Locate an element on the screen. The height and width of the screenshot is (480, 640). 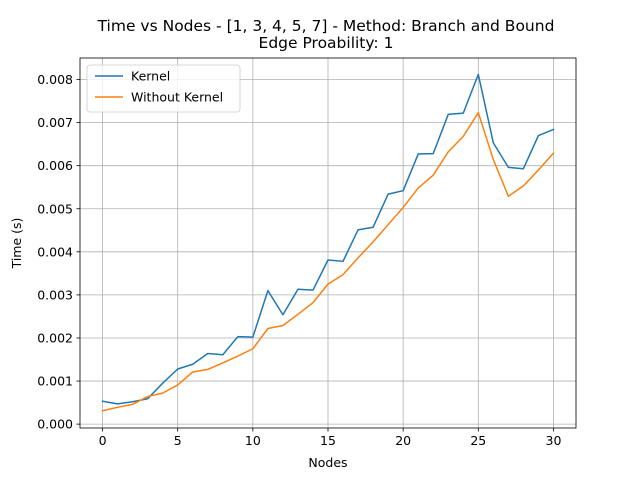
y-tick-label: 0.004 is located at coordinates (55, 251).